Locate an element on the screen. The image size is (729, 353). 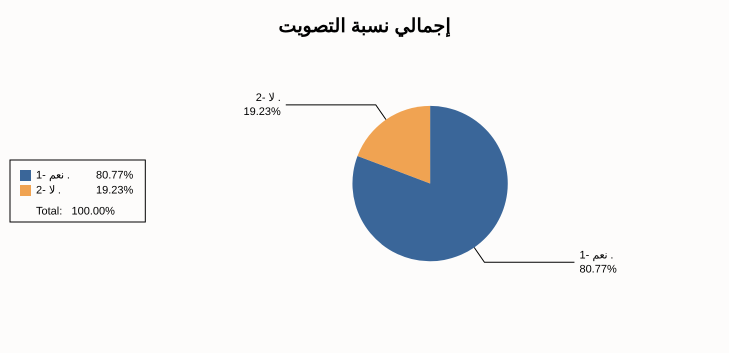
text: 19.23% is located at coordinates (115, 190).